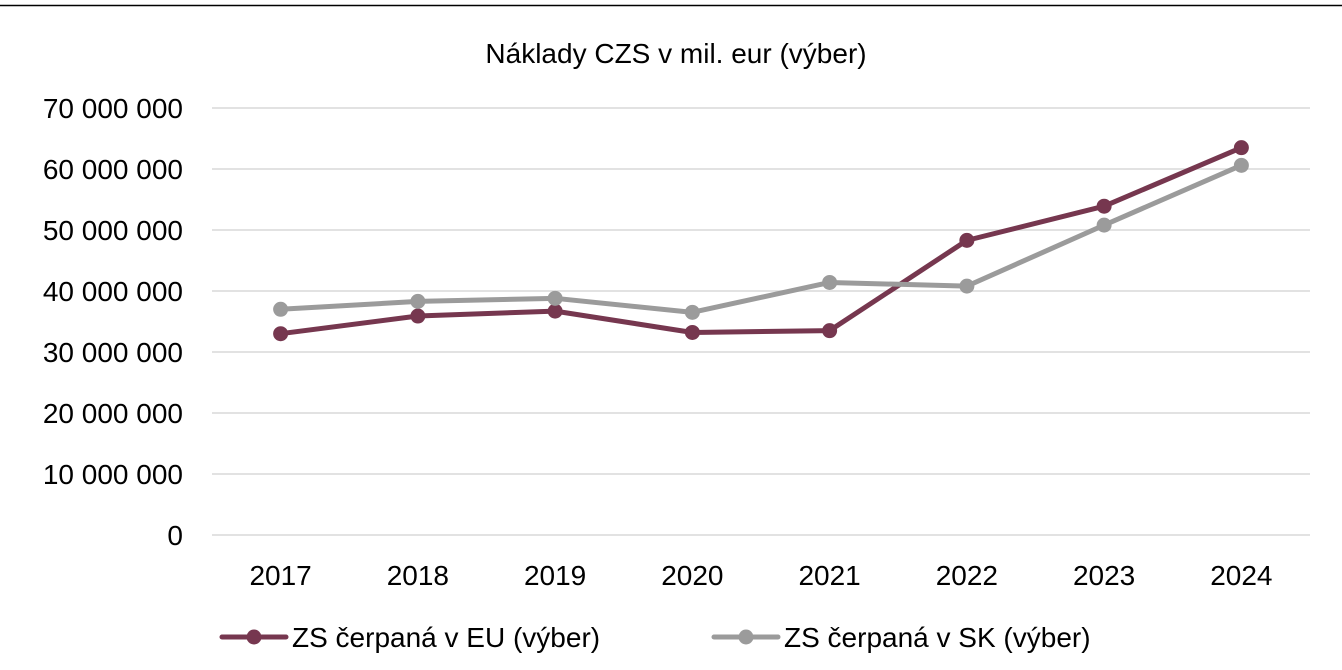 Image resolution: width=1342 pixels, height=670 pixels. Describe the element at coordinates (446, 637) in the screenshot. I see `legend-label: ZS čerpaná v EU (výber)` at that location.